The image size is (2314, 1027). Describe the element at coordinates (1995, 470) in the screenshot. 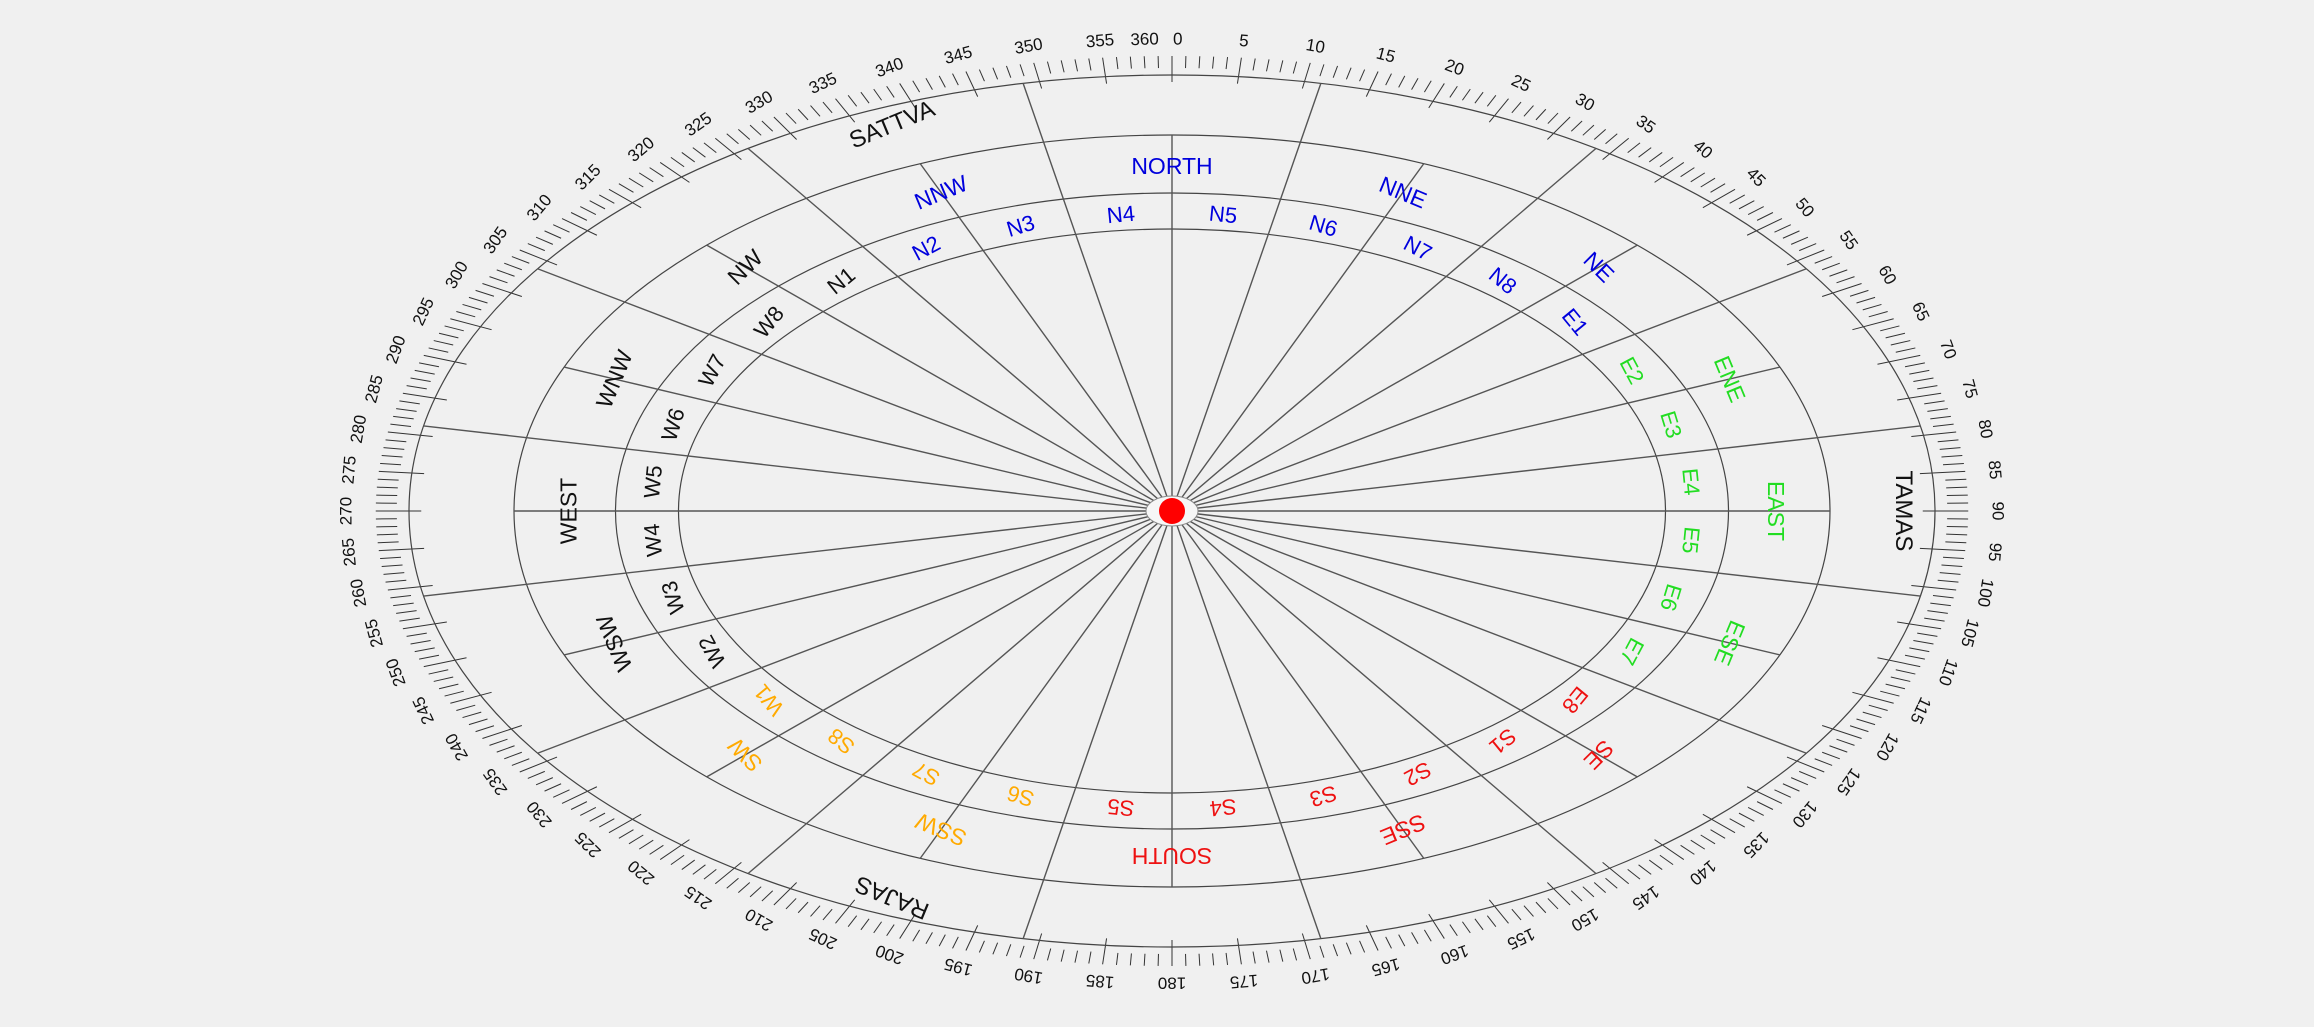

I see `degree-label: 85` at that location.